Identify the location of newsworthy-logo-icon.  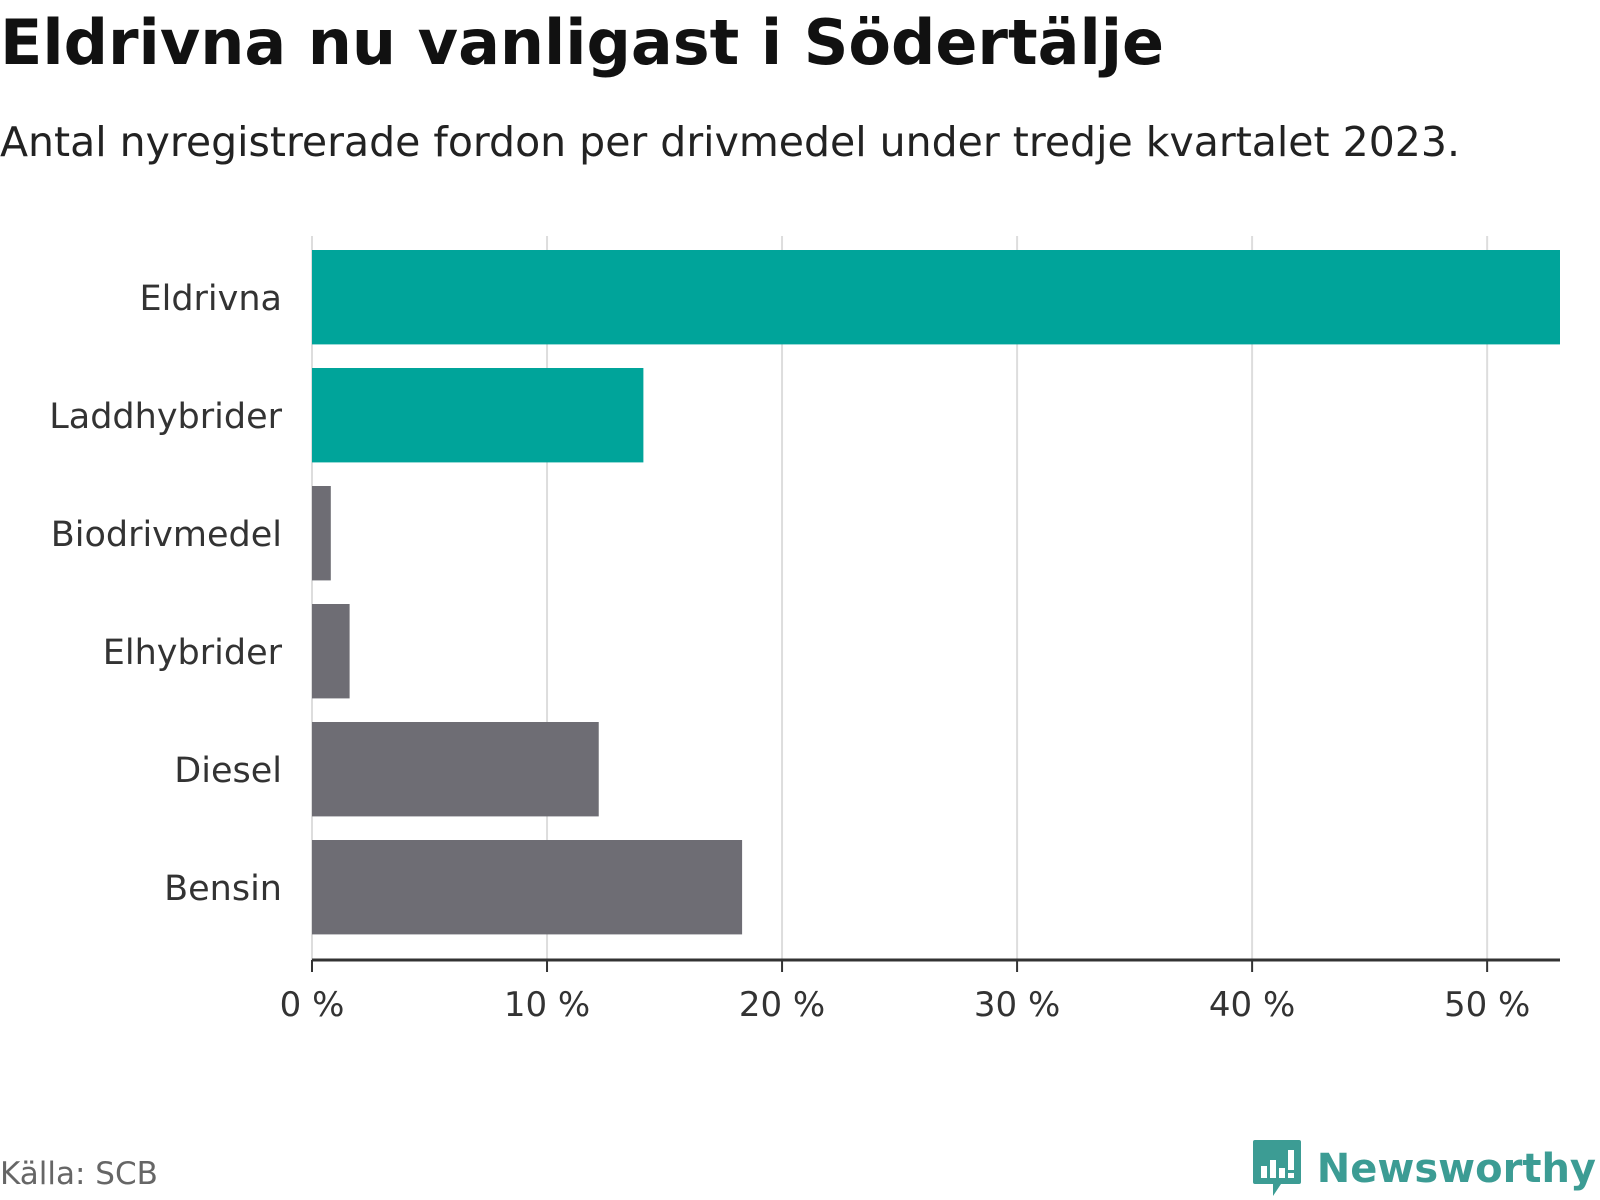
(1276, 1168).